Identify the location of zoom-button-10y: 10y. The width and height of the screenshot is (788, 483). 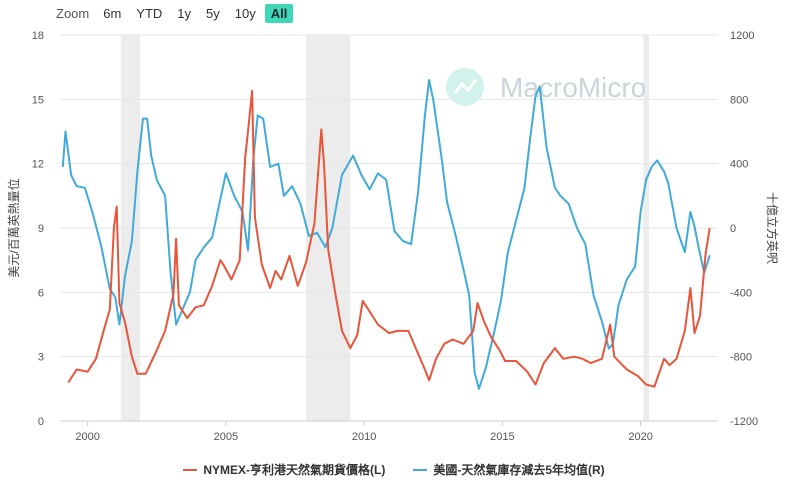
(245, 13).